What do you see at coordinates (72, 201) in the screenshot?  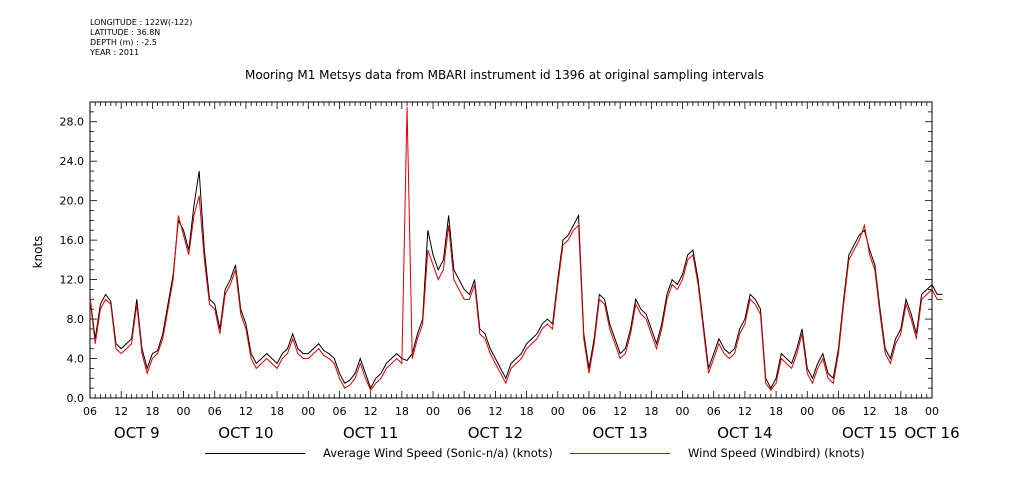 I see `y-tick-label: 20.0` at bounding box center [72, 201].